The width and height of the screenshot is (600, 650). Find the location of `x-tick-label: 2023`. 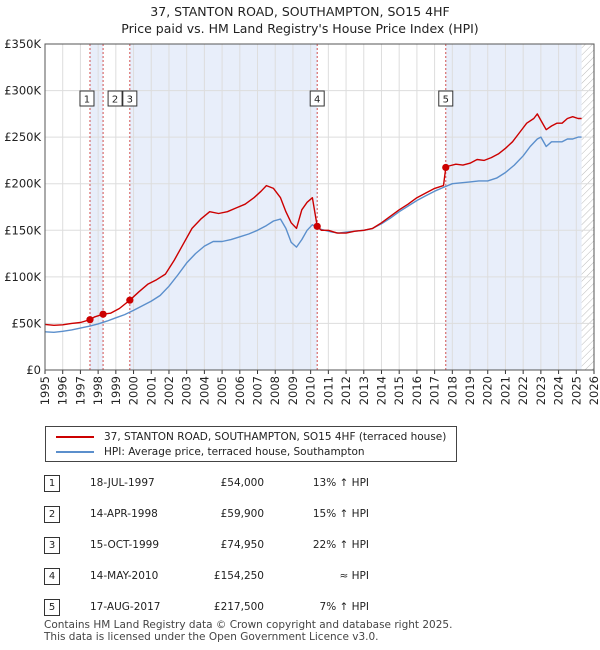

x-tick-label: 2023 is located at coordinates (541, 390).